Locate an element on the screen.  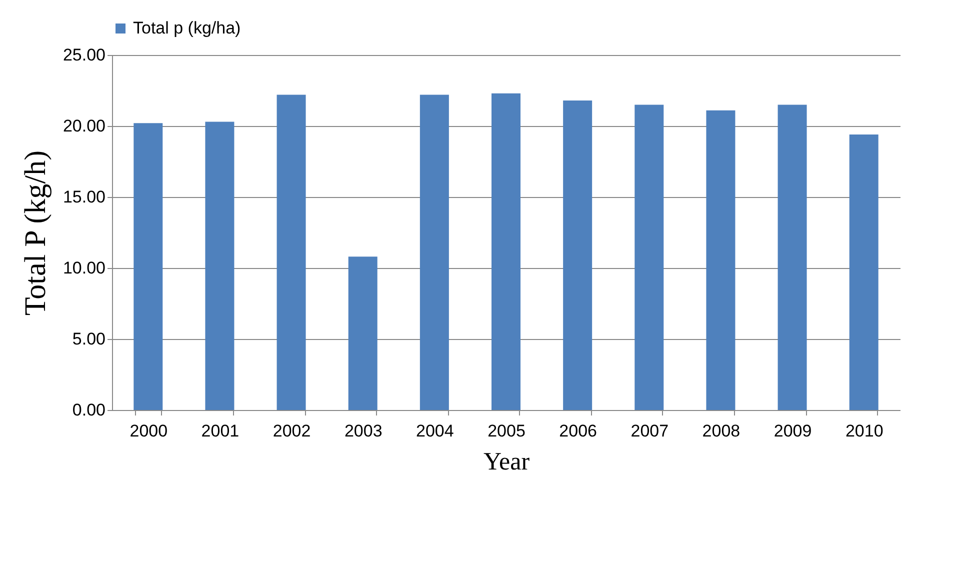
y-tick-label: 25.00 is located at coordinates (84, 55).